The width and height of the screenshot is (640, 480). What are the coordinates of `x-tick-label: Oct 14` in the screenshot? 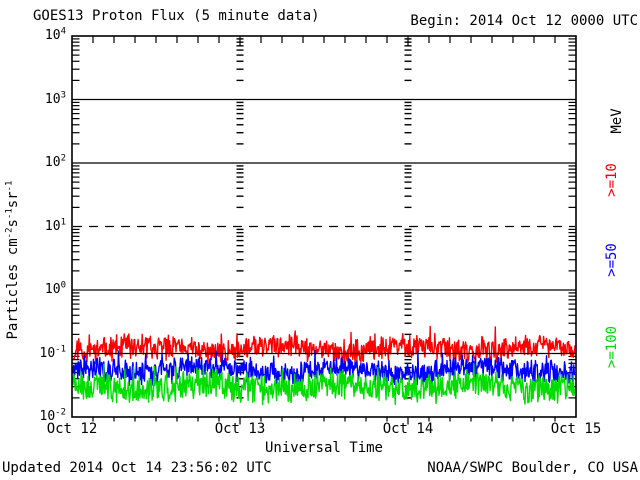 It's located at (408, 429).